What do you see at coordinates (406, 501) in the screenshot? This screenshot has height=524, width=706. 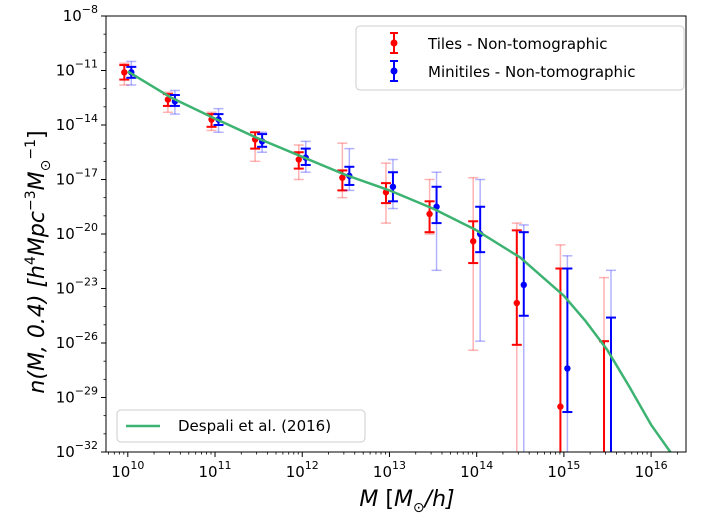 I see `x-axis-title: M [M⊙/h]` at bounding box center [406, 501].